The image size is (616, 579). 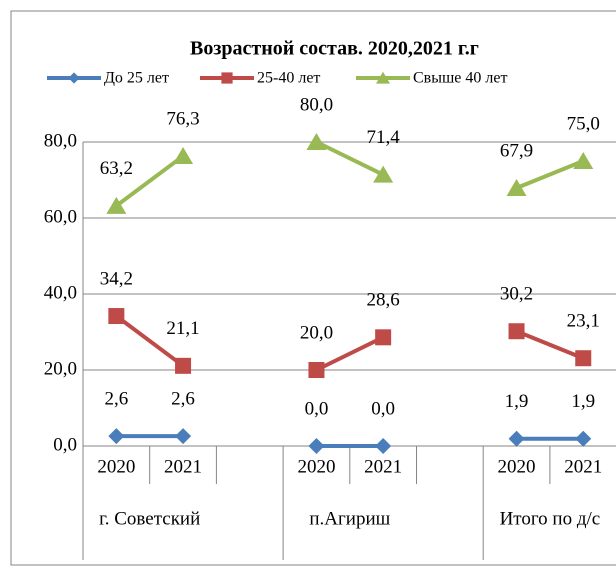 I want to click on data-label: 30,2, so click(x=516, y=294).